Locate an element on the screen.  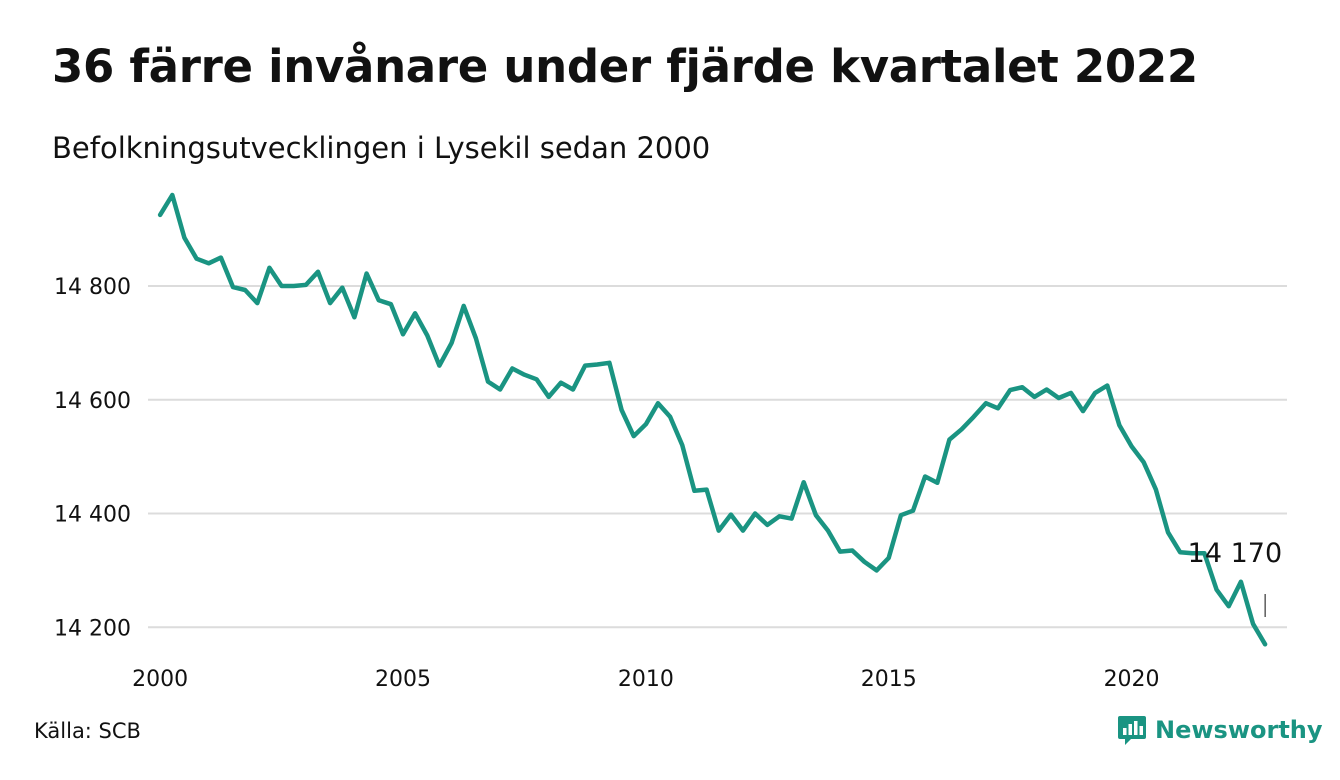
y-tick-label: 14 600 is located at coordinates (92, 401).